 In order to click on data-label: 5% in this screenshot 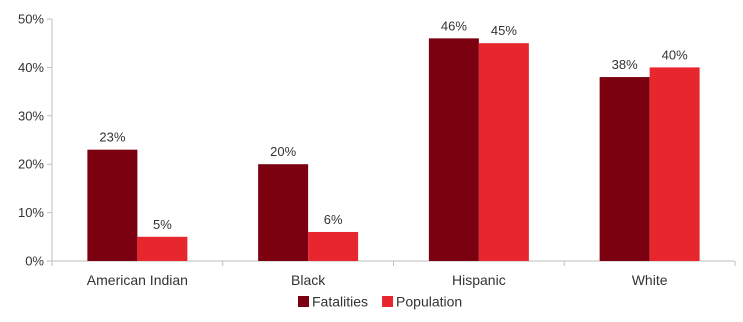, I will do `click(162, 224)`.